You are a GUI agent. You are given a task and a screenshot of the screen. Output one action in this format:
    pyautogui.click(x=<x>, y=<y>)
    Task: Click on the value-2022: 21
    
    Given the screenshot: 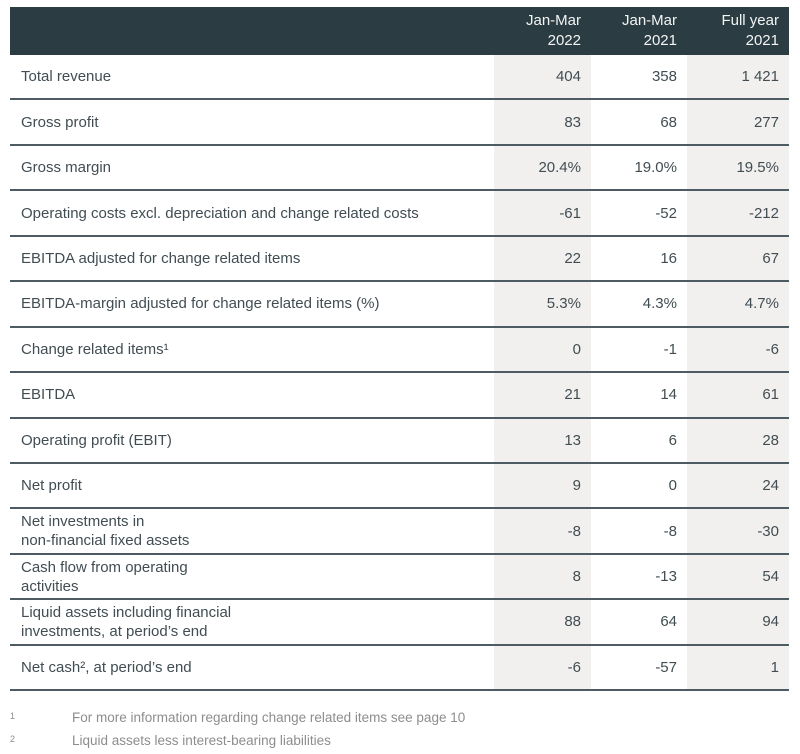 What is the action you would take?
    pyautogui.click(x=542, y=395)
    